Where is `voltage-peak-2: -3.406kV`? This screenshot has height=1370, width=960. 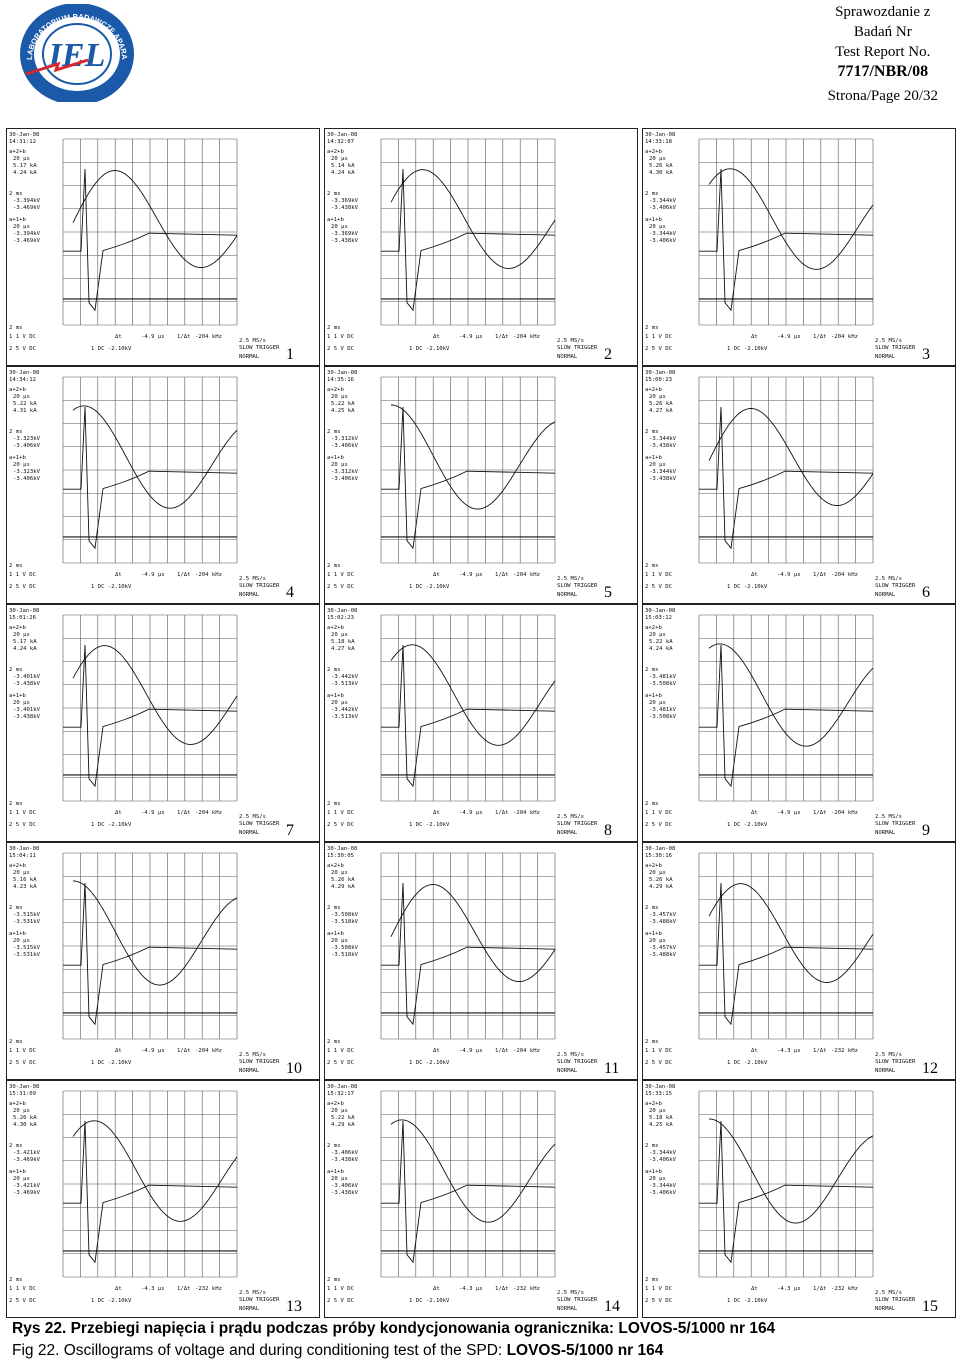
voltage-peak-2: -3.406kV is located at coordinates (27, 446).